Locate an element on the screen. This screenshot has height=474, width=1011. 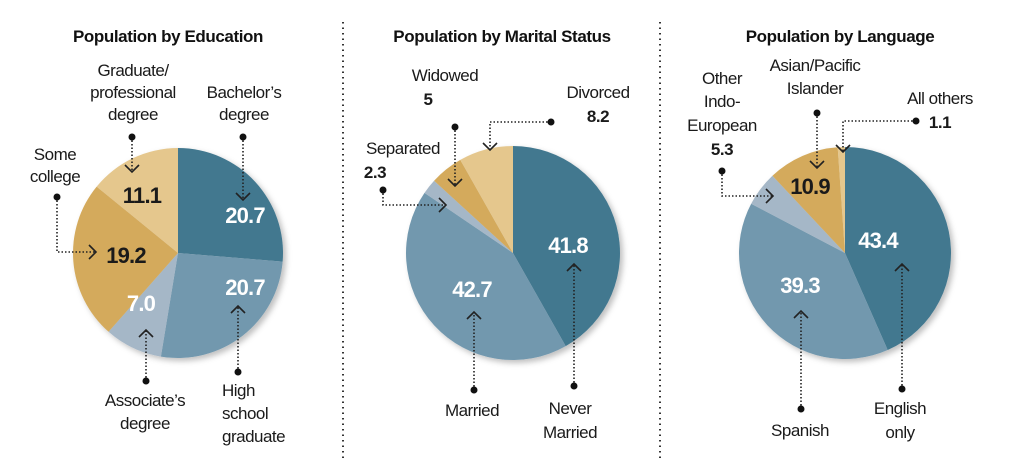
slice-label: professional is located at coordinates (133, 92).